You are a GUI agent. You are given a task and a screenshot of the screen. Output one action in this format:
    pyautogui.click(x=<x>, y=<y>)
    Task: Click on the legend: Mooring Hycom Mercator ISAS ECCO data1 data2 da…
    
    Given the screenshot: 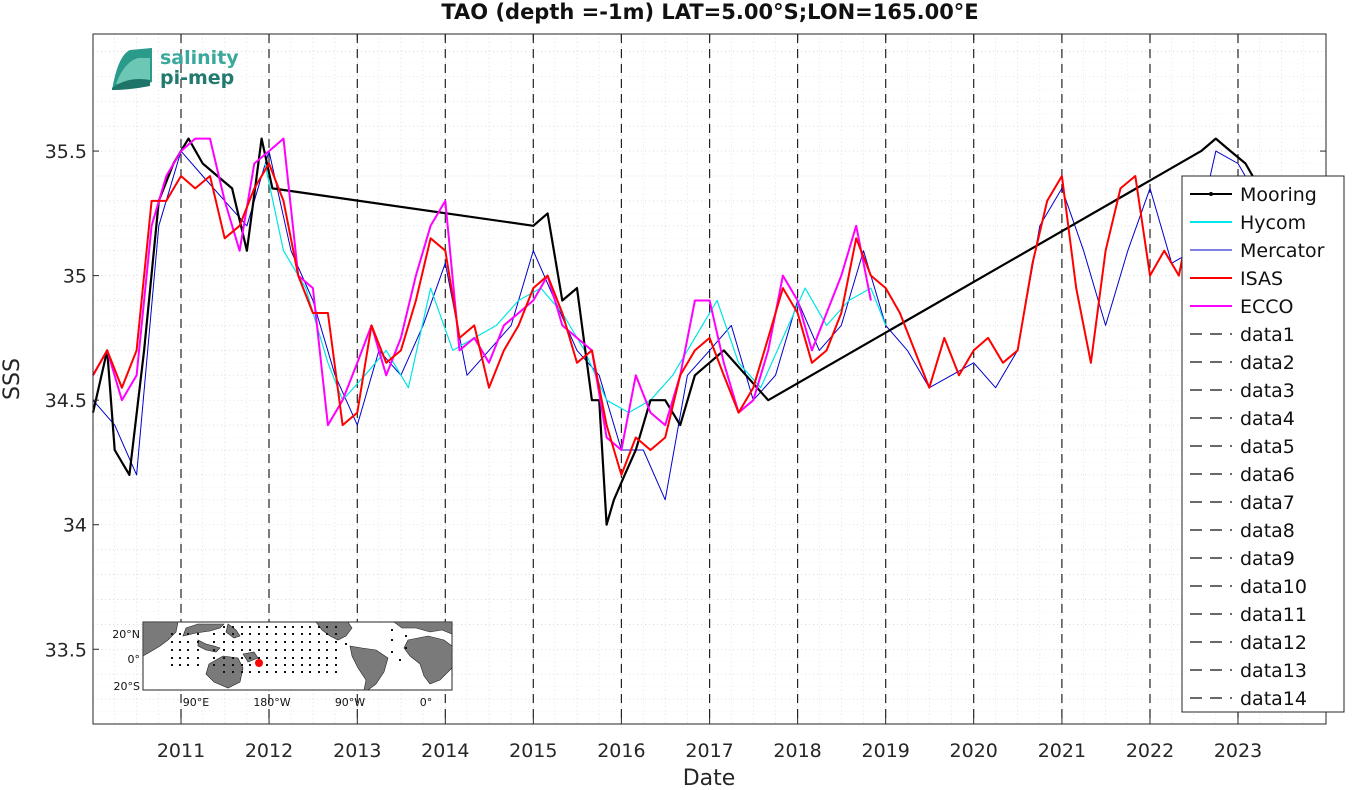 What is the action you would take?
    pyautogui.click(x=1263, y=444)
    